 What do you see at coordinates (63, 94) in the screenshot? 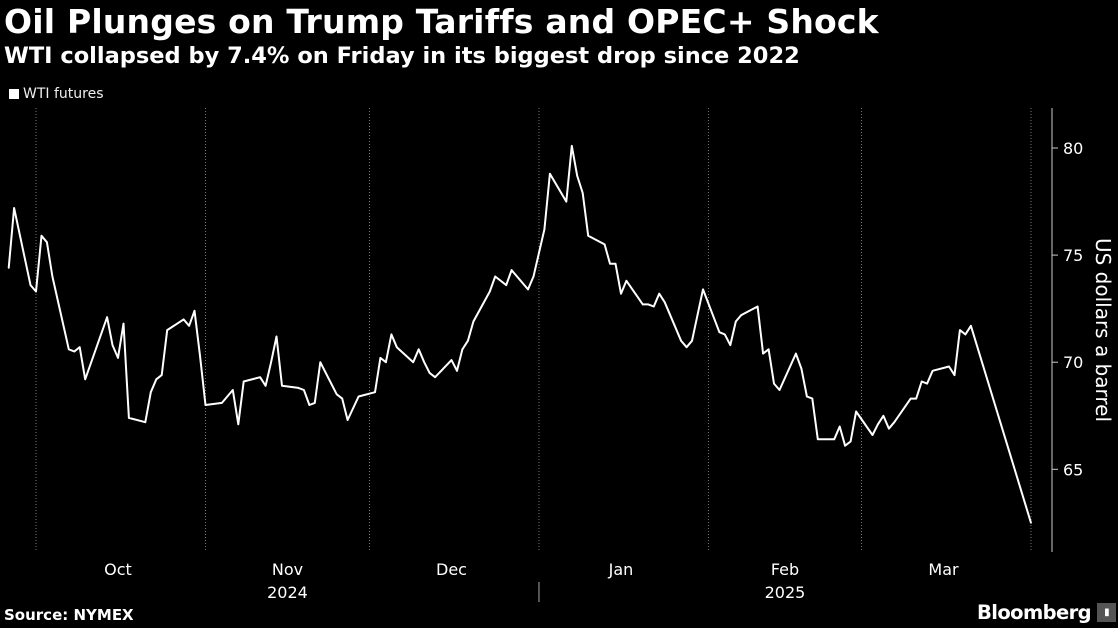
I see `legend-label: WTI futures` at bounding box center [63, 94].